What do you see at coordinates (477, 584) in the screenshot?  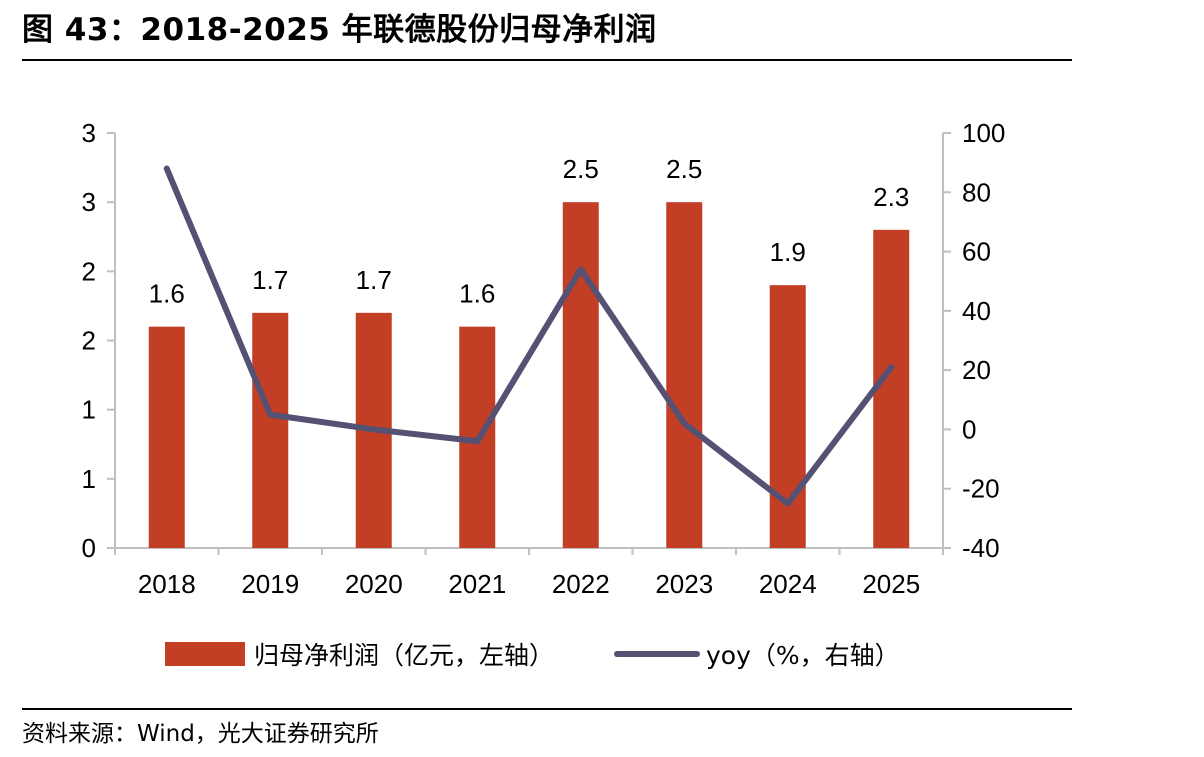 I see `x-tick-label: 2021` at bounding box center [477, 584].